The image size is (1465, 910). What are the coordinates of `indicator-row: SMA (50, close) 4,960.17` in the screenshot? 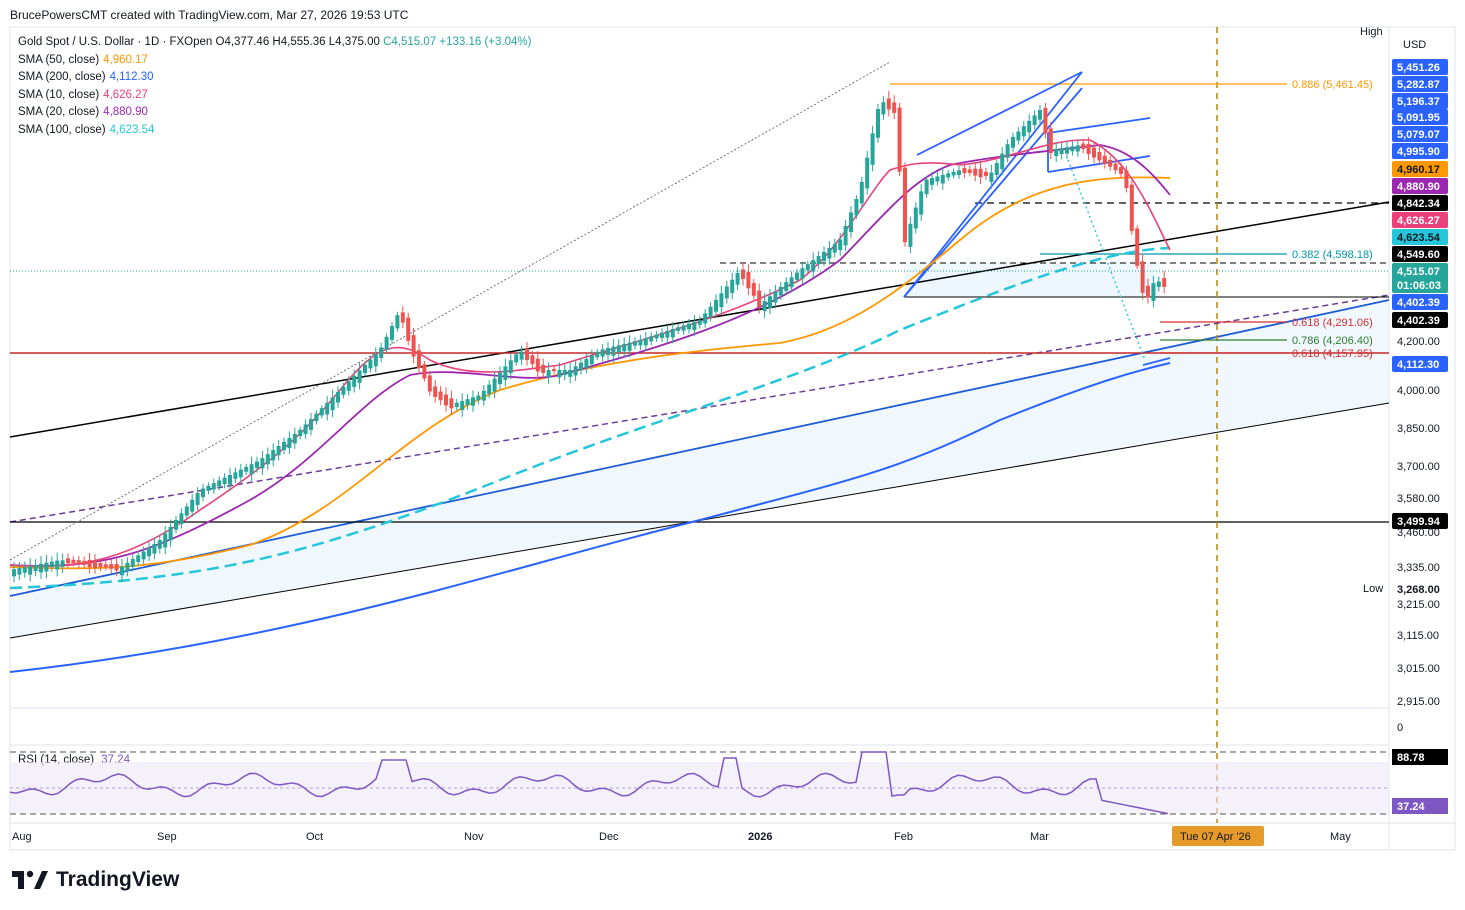 It's located at (274, 61).